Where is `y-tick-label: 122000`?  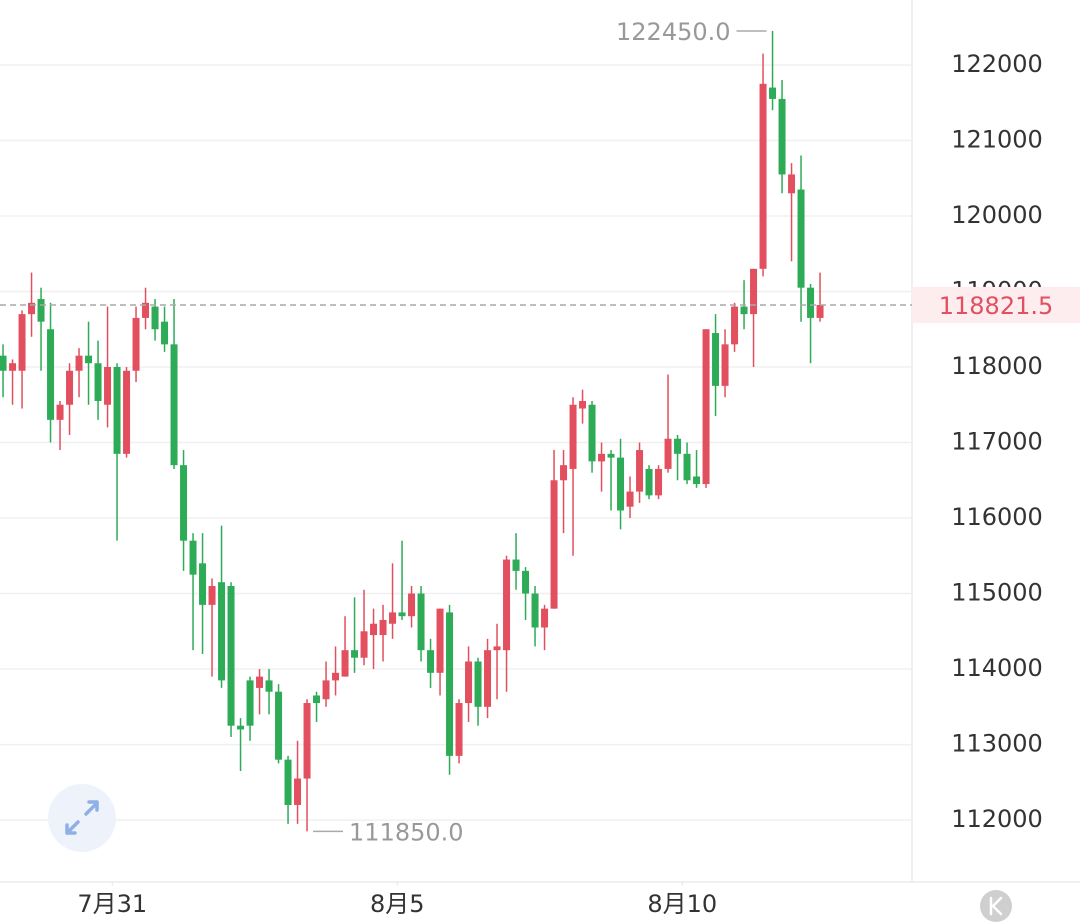
y-tick-label: 122000 is located at coordinates (997, 64).